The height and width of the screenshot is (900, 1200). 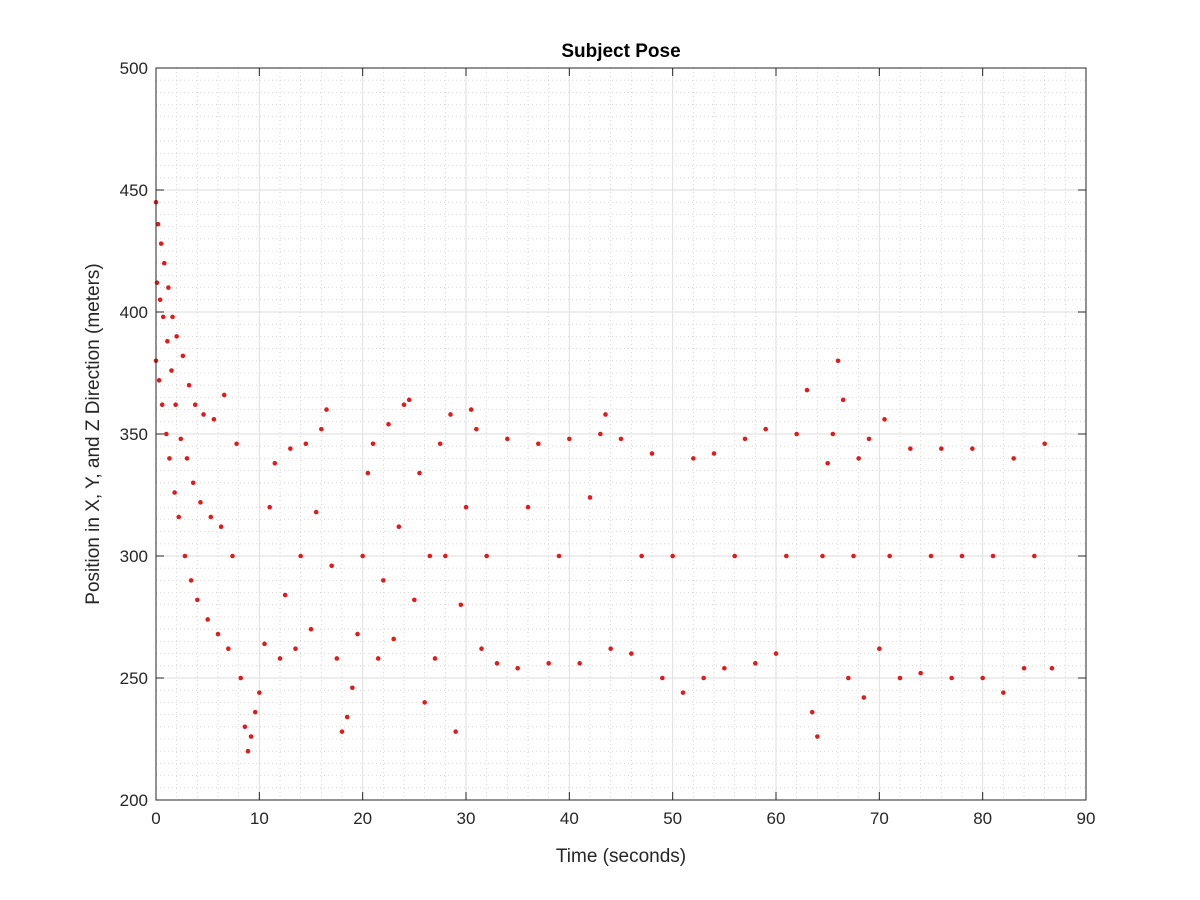 What do you see at coordinates (1086, 818) in the screenshot?
I see `x-tick-label: 90` at bounding box center [1086, 818].